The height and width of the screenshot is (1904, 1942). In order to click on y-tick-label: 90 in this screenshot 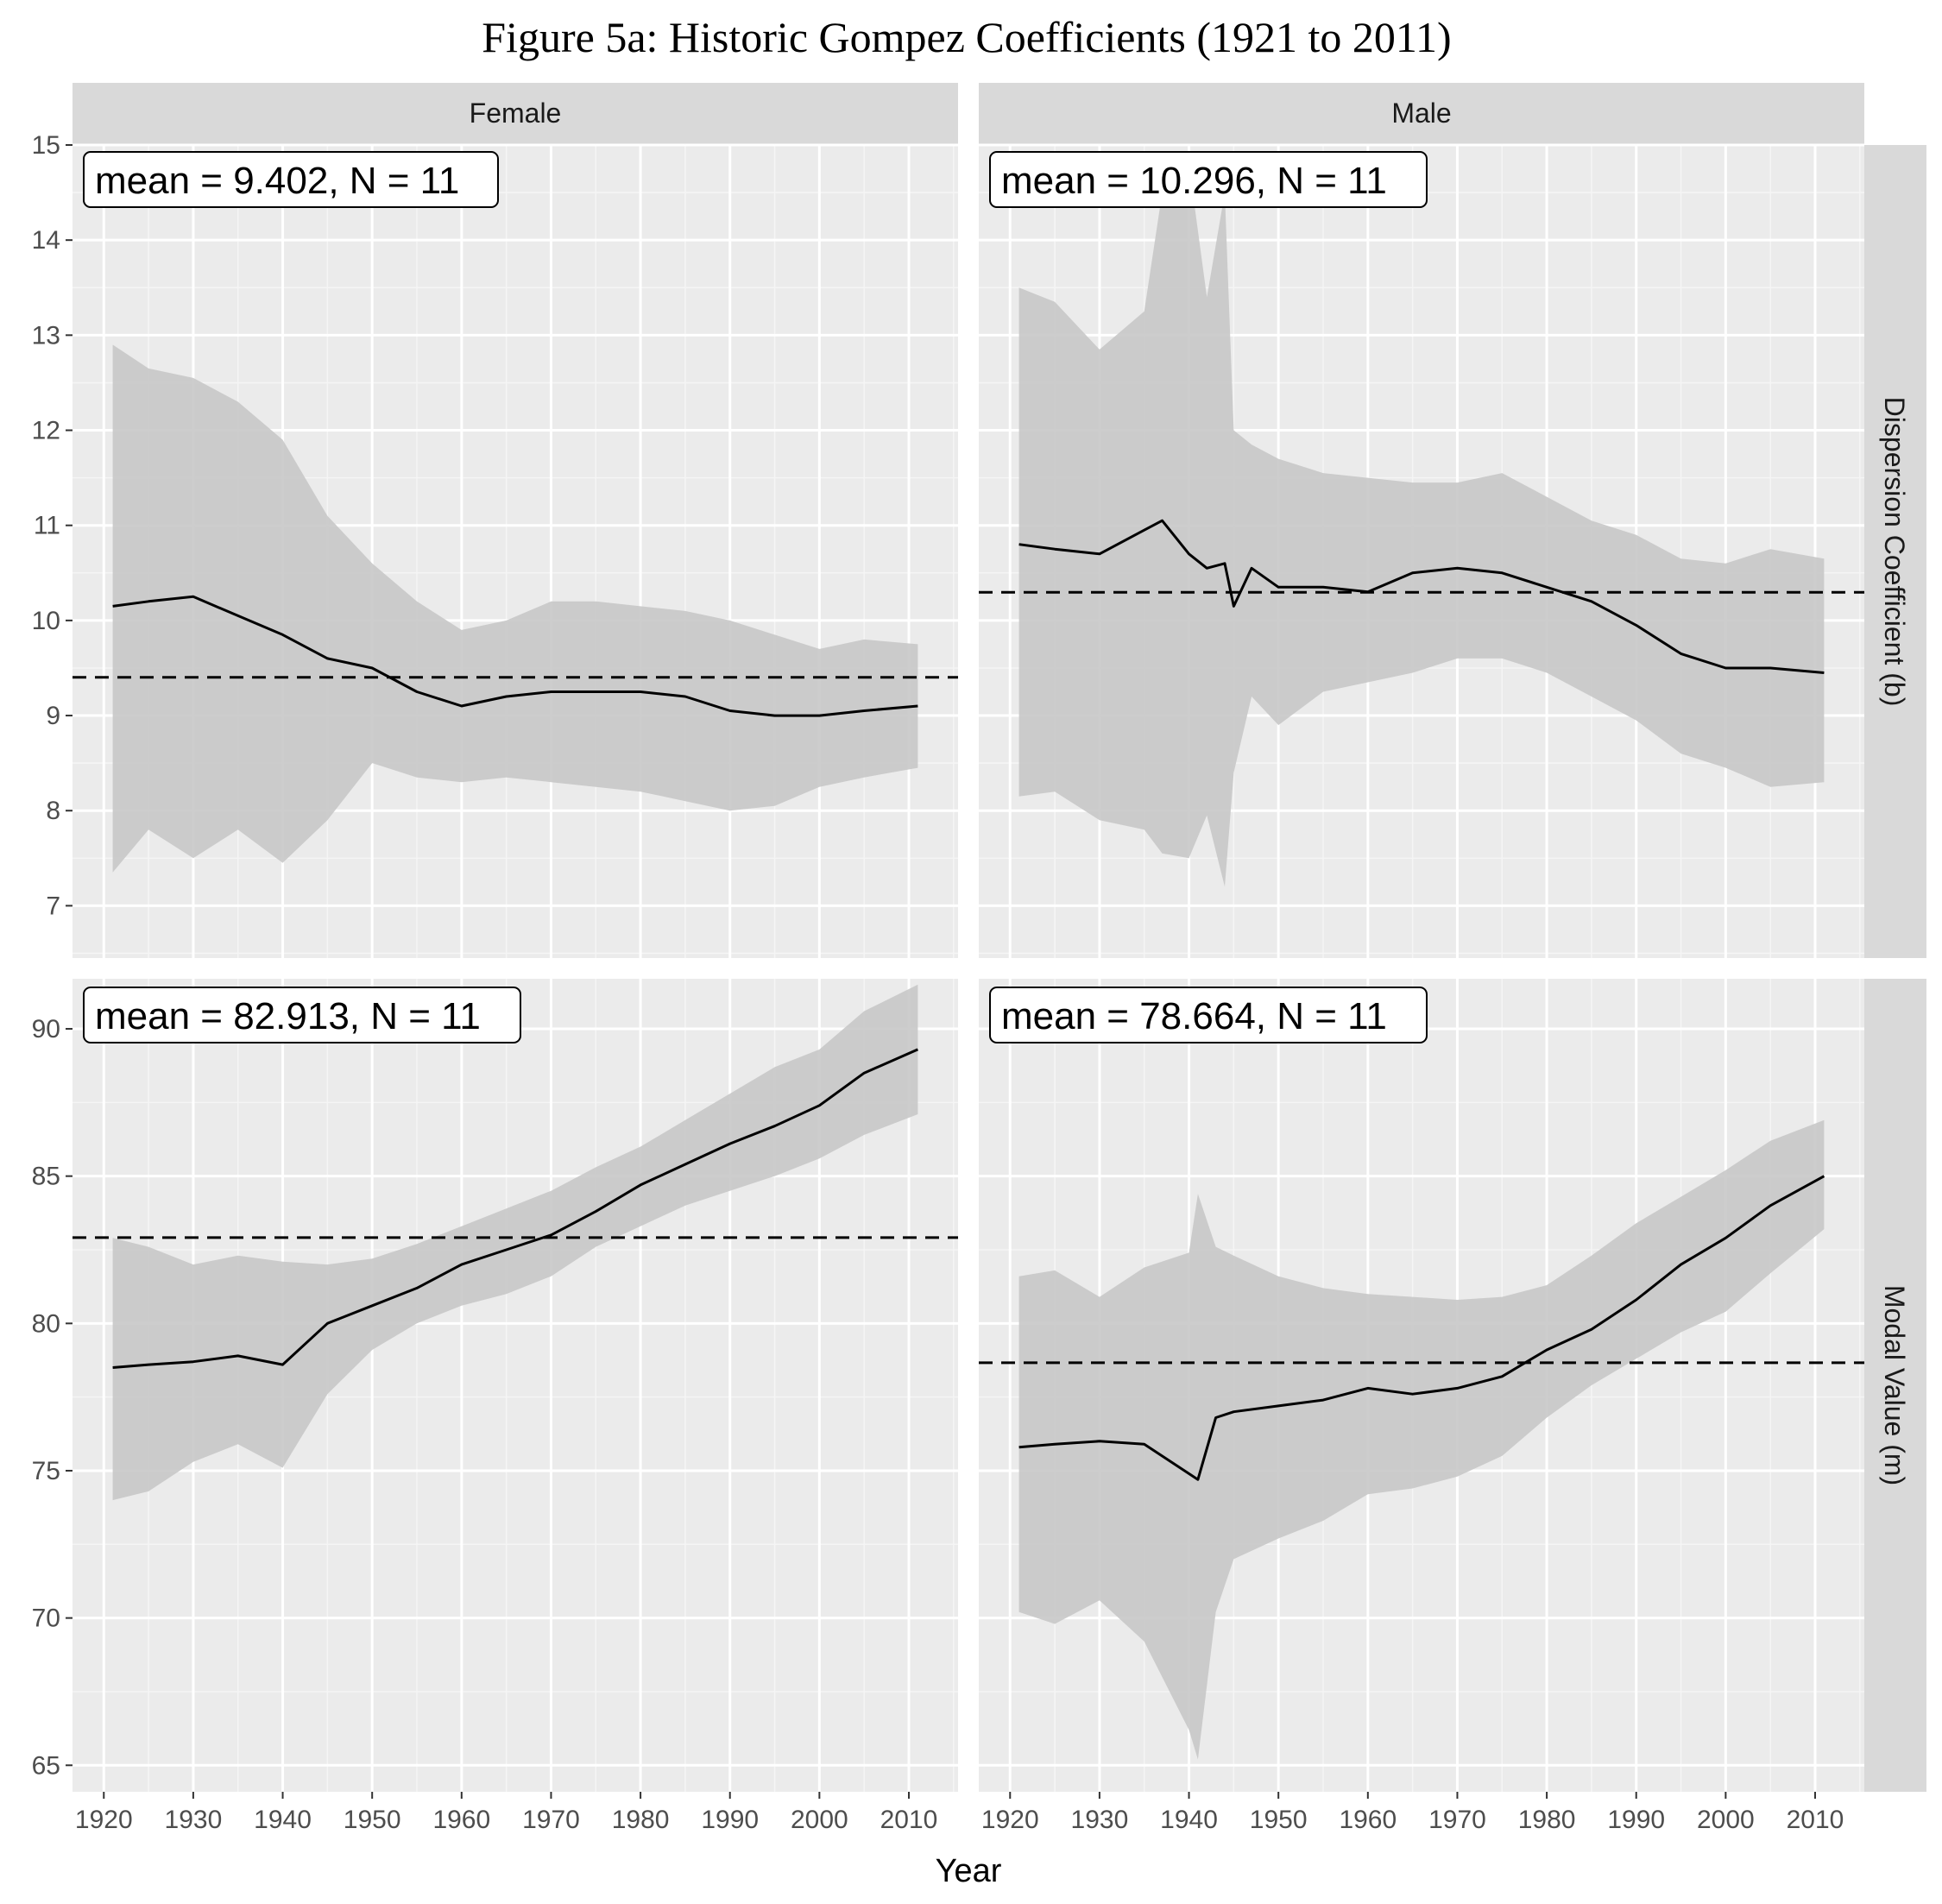, I will do `click(46, 1029)`.